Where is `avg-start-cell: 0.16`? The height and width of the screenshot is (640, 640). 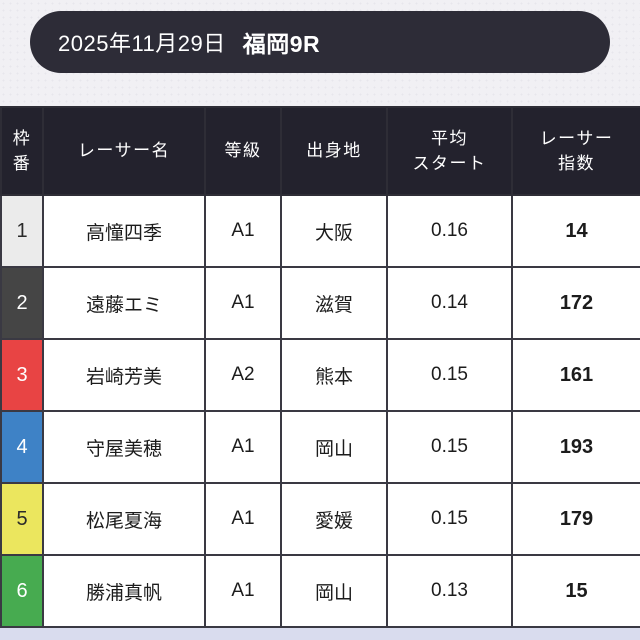
avg-start-cell: 0.16 is located at coordinates (449, 231).